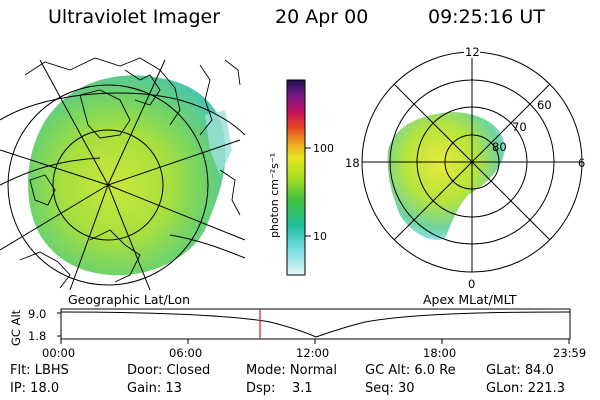 Image resolution: width=600 pixels, height=400 pixels. I want to click on aurora-speckle-left, so click(218, 142).